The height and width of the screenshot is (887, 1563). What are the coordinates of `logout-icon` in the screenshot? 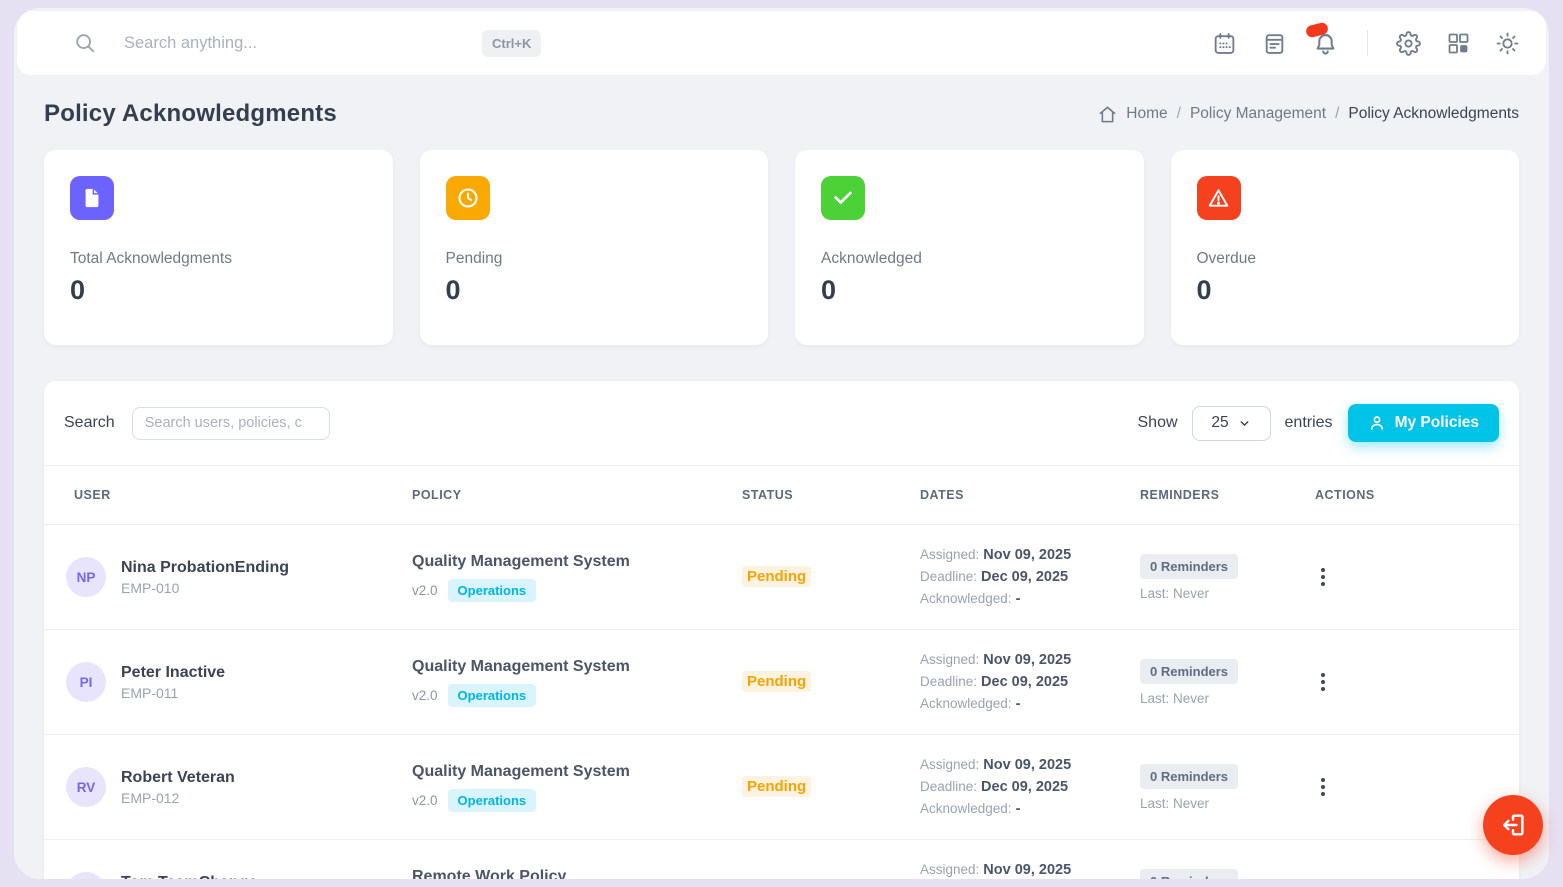 It's located at (1513, 825).